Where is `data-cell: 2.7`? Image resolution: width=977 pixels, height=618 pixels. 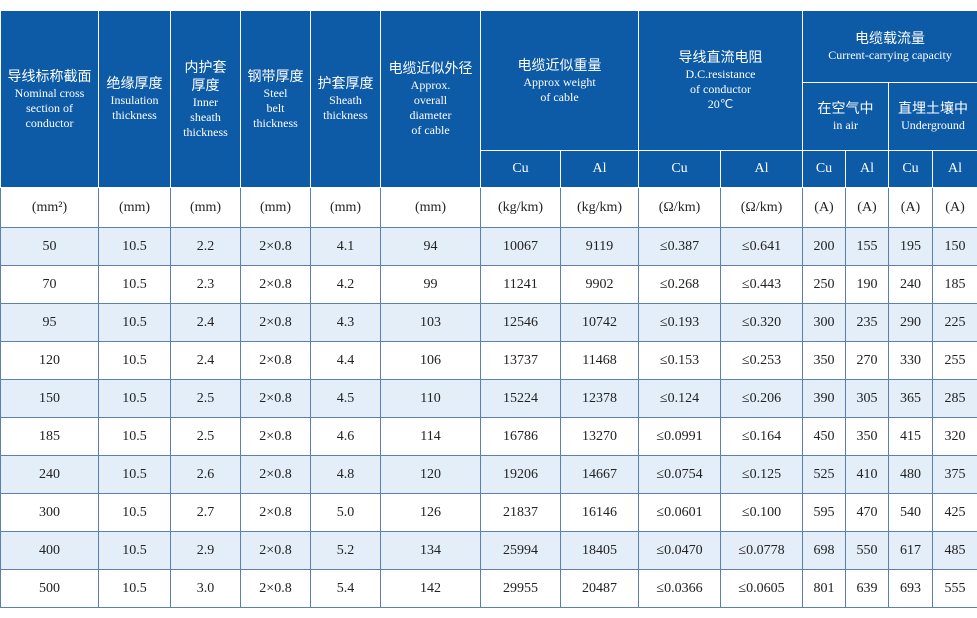
data-cell: 2.7 is located at coordinates (205, 512).